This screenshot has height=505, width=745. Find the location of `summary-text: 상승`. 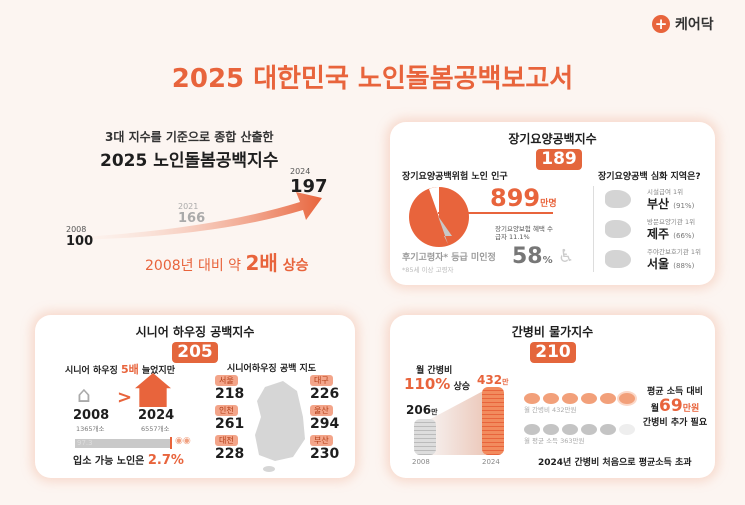

summary-text: 상승 is located at coordinates (293, 266).